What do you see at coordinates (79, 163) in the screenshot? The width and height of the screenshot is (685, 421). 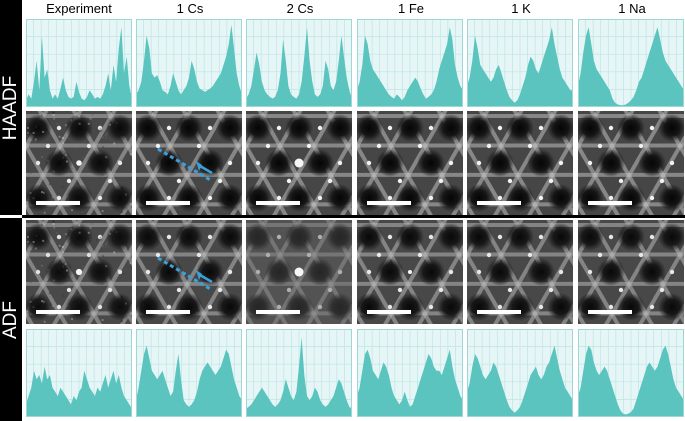 I see `haadf-image-experiment` at bounding box center [79, 163].